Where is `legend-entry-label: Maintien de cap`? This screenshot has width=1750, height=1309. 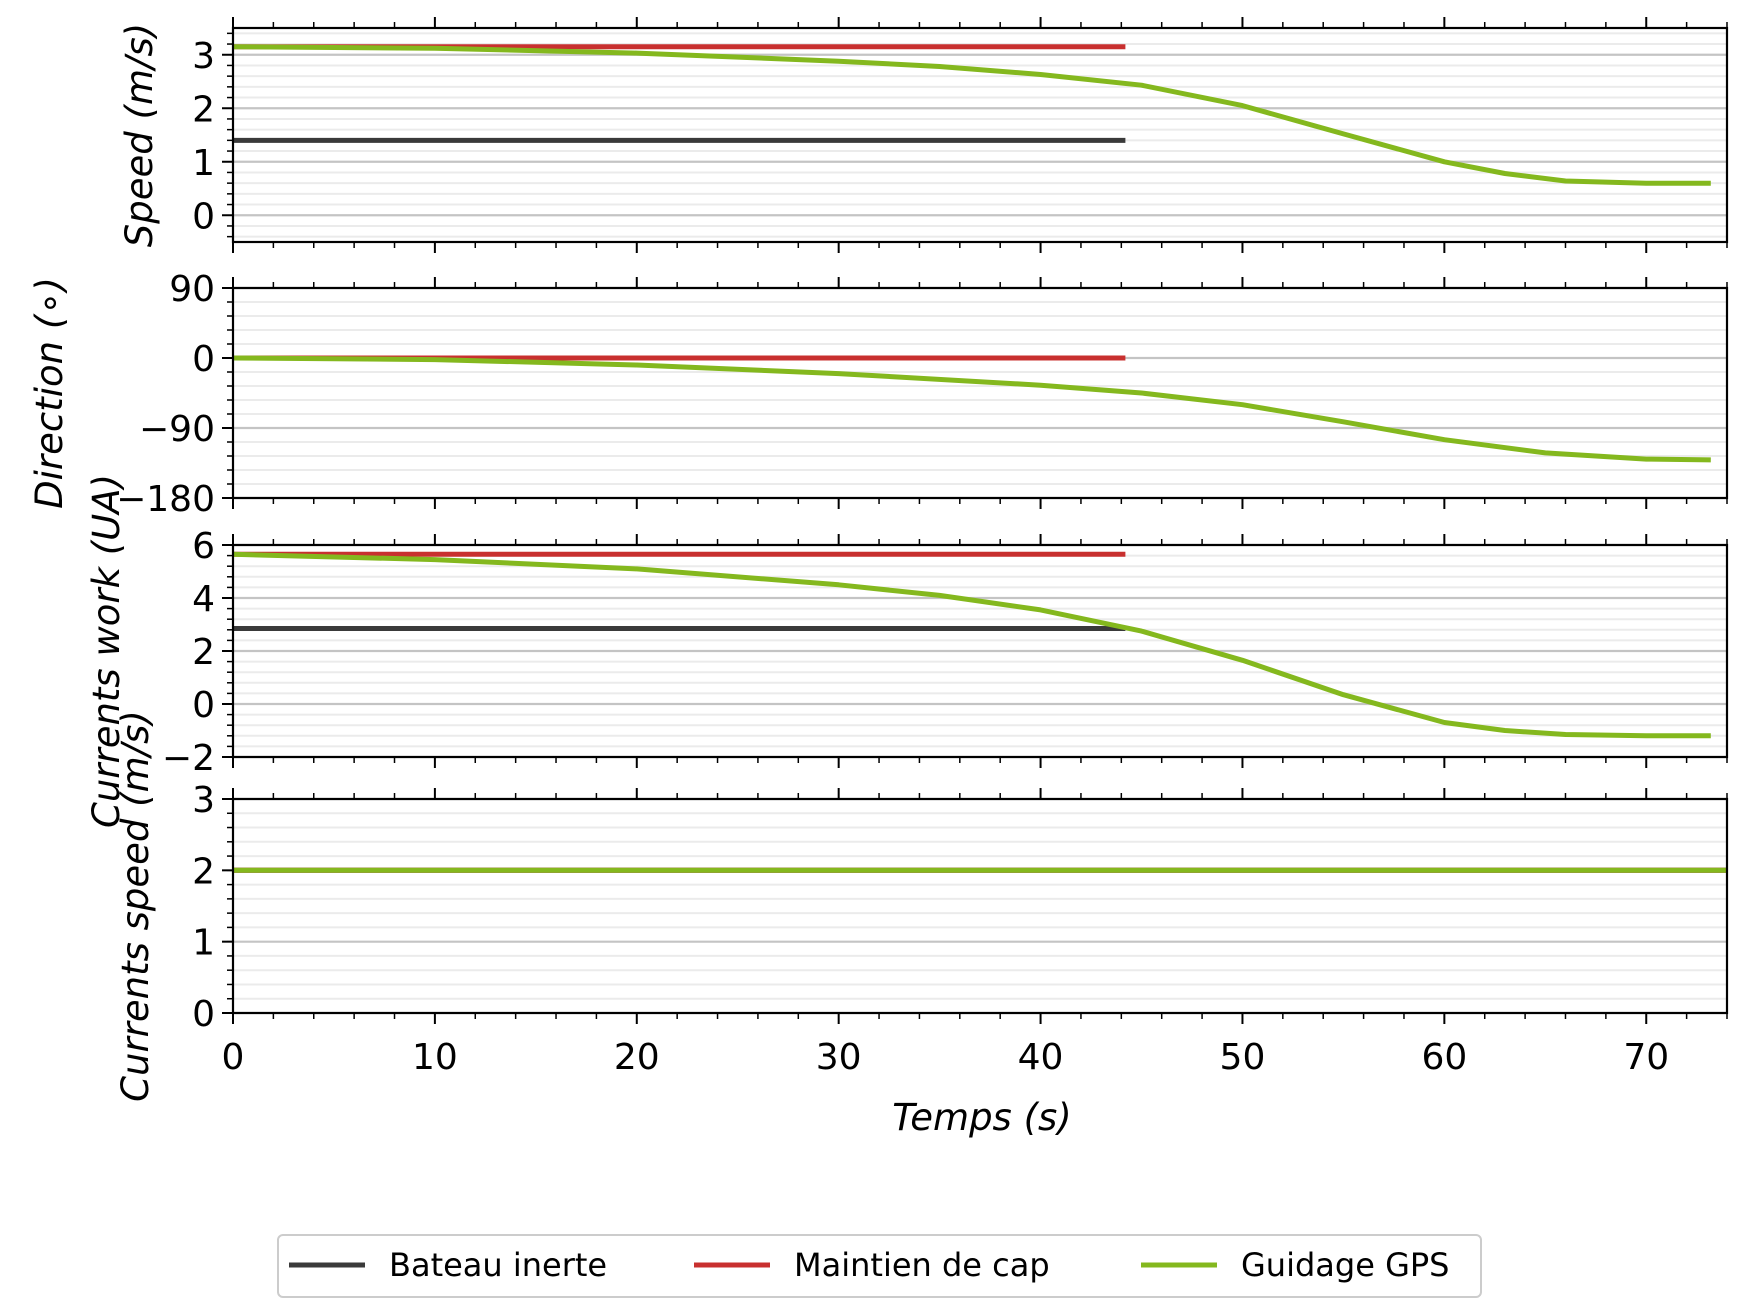
legend-entry-label: Maintien de cap is located at coordinates (922, 1265).